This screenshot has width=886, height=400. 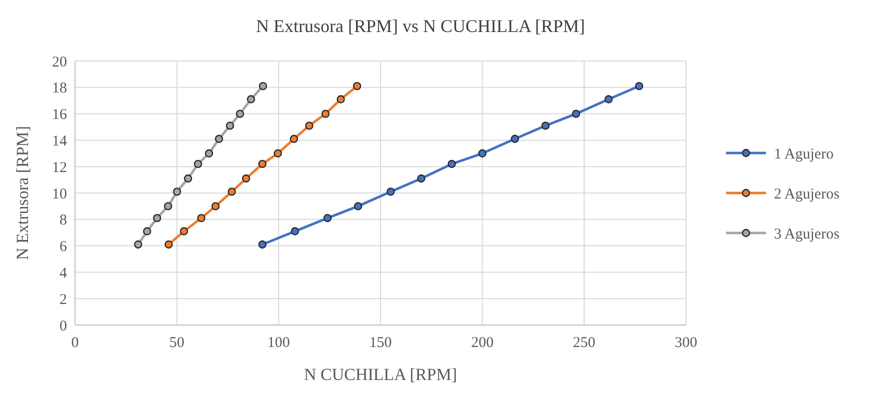 I want to click on y-tick-label: 10, so click(x=59, y=194).